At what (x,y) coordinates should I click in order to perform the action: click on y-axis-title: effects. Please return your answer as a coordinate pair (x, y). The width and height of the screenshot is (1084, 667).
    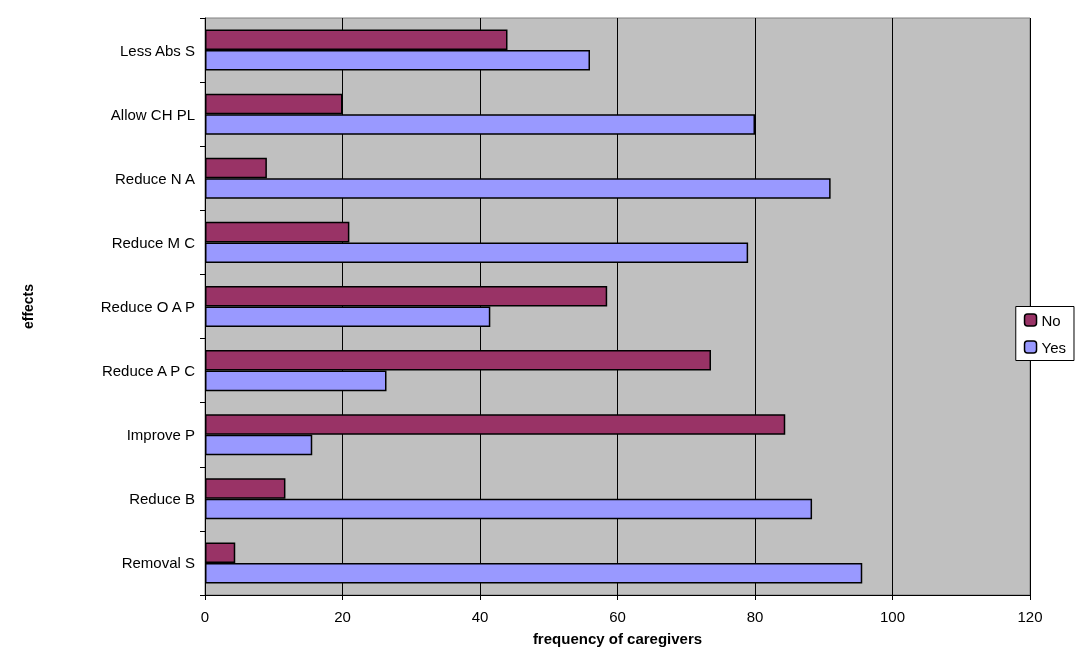
    Looking at the image, I should click on (28, 306).